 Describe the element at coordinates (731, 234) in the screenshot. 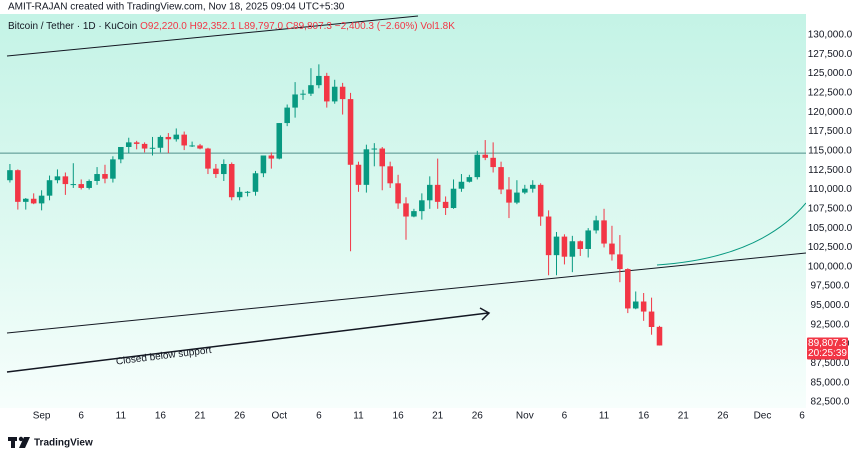

I see `curve-drawing` at that location.